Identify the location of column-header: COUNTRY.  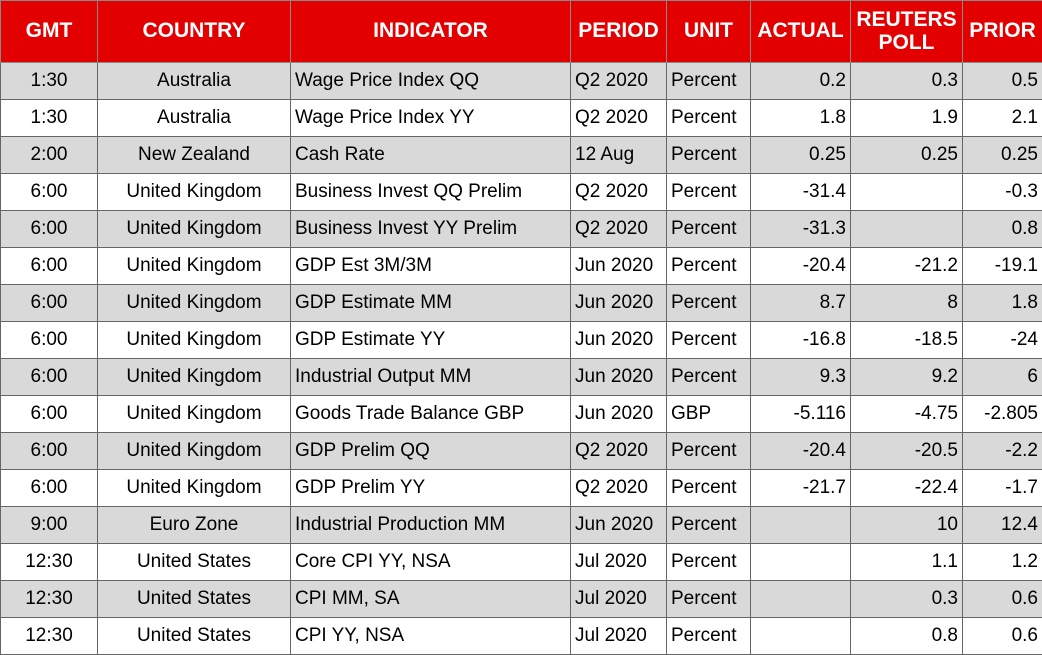
(194, 32).